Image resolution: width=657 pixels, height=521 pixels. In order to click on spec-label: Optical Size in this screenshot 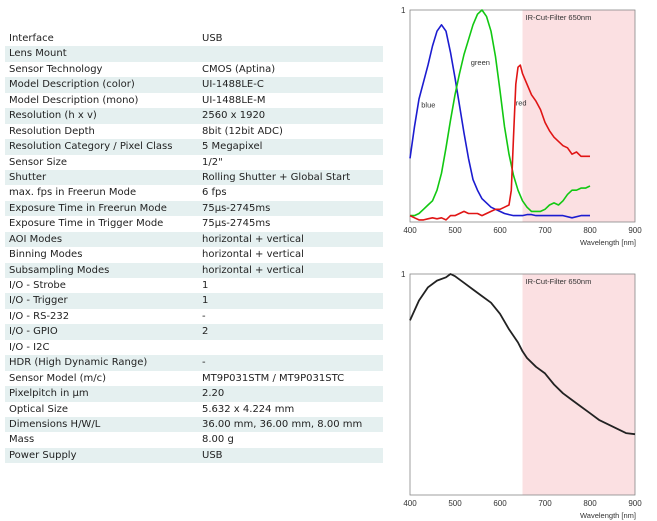, I will do `click(39, 409)`.